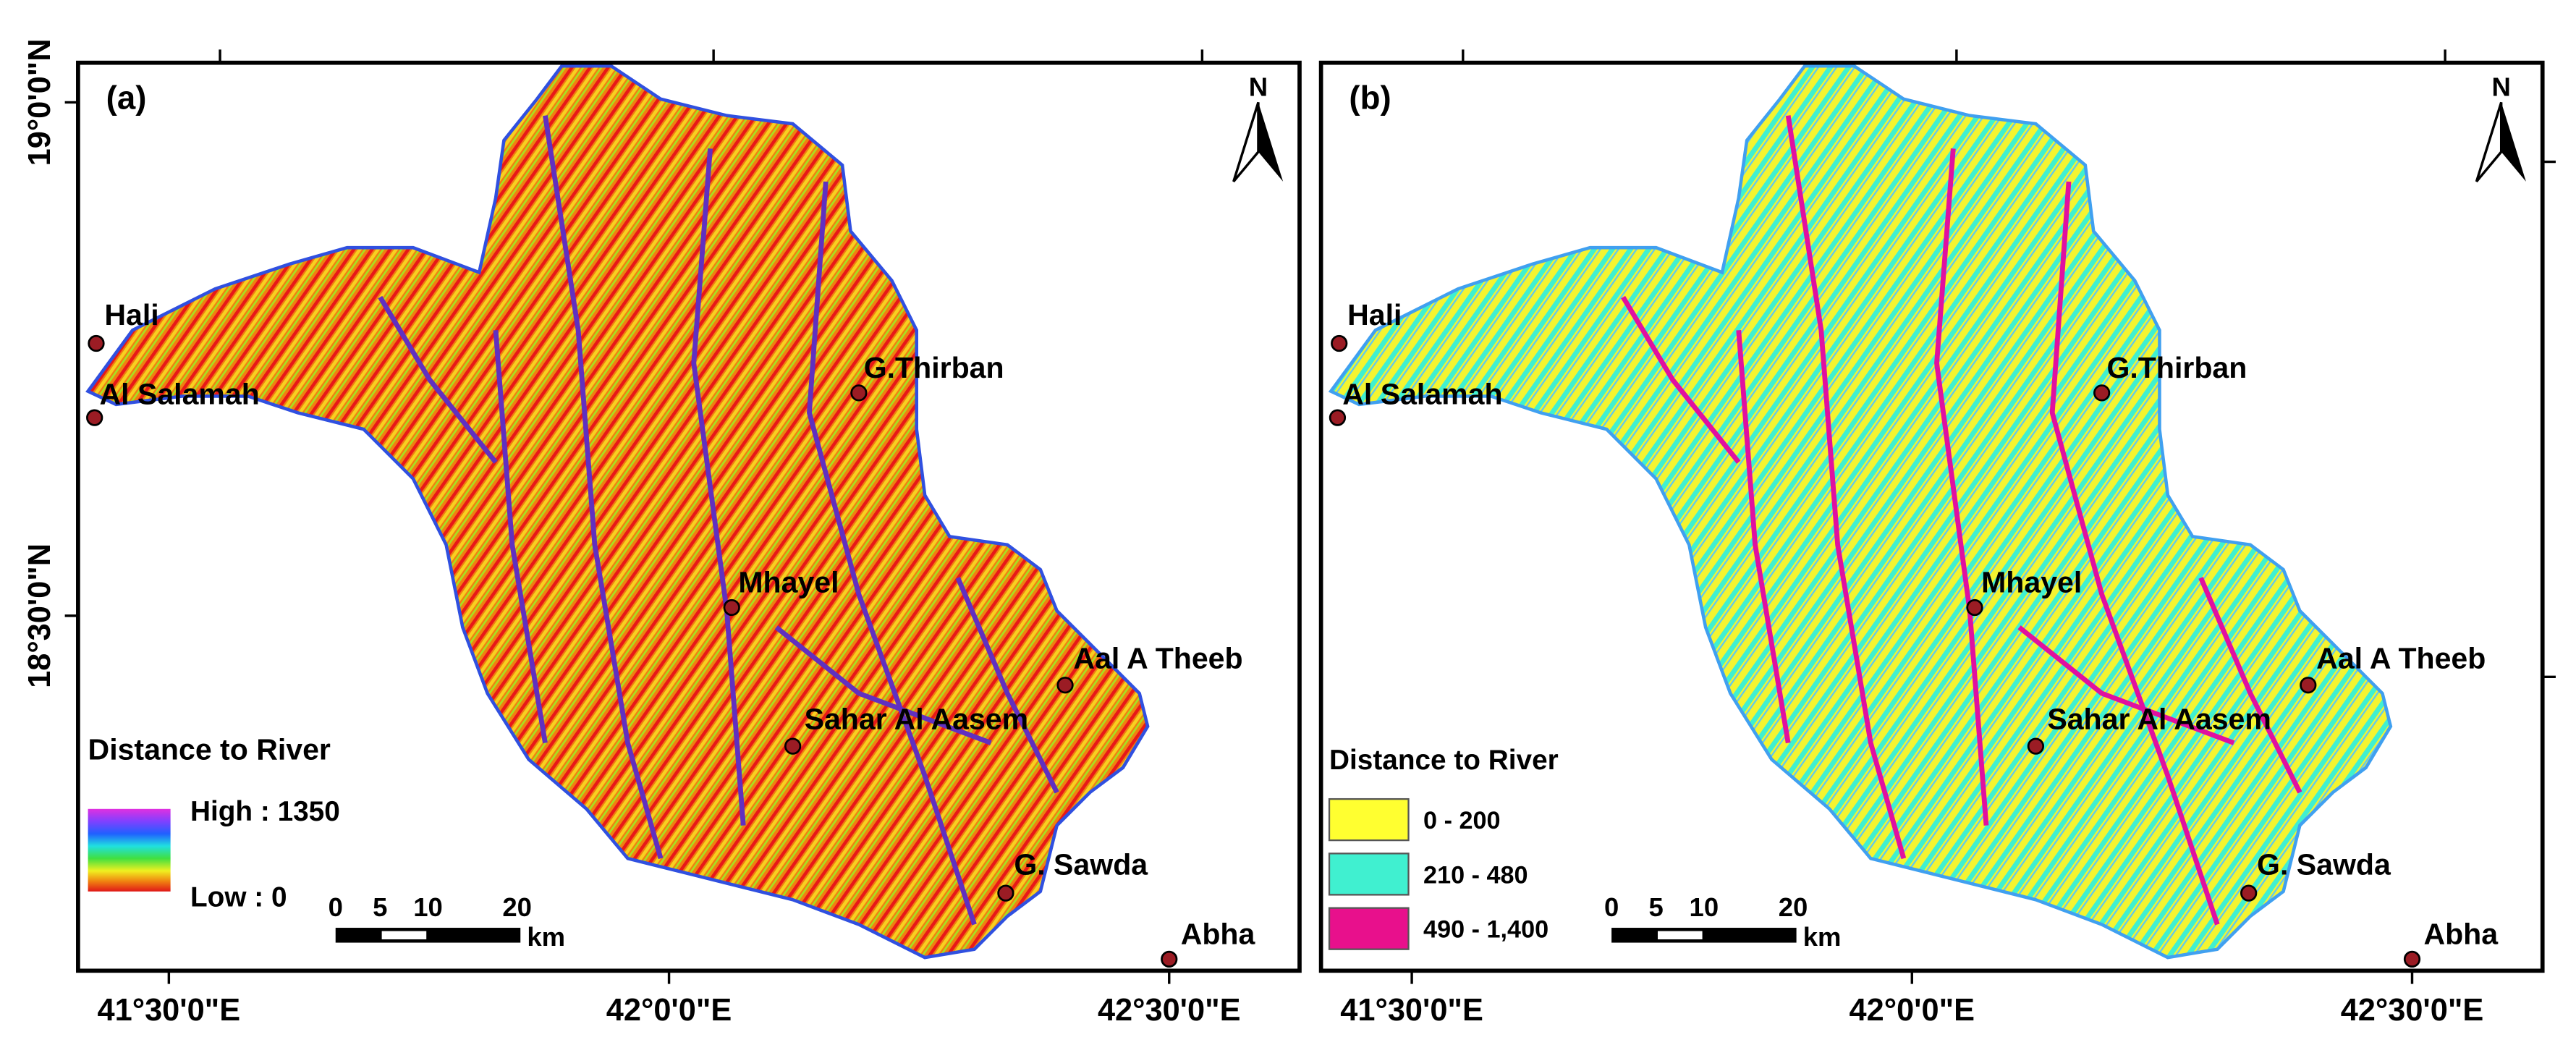 The width and height of the screenshot is (2576, 1045). What do you see at coordinates (1461, 820) in the screenshot?
I see `legend-label: 0 - 200` at bounding box center [1461, 820].